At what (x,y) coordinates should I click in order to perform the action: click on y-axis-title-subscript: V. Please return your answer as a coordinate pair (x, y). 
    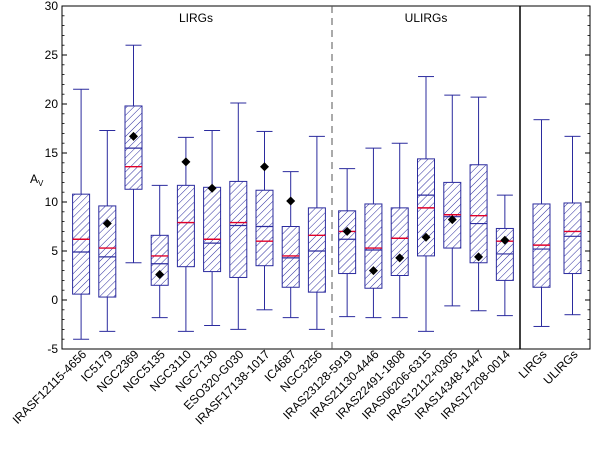
    Looking at the image, I should click on (41, 183).